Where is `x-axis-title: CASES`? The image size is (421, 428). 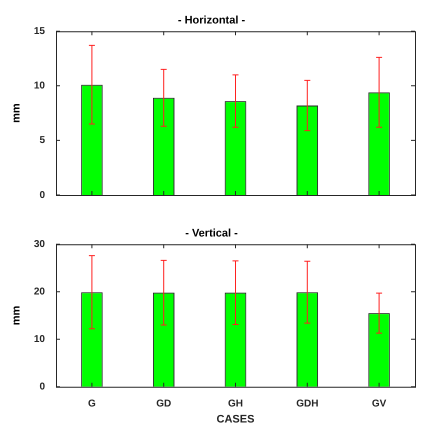 x-axis-title: CASES is located at coordinates (235, 419).